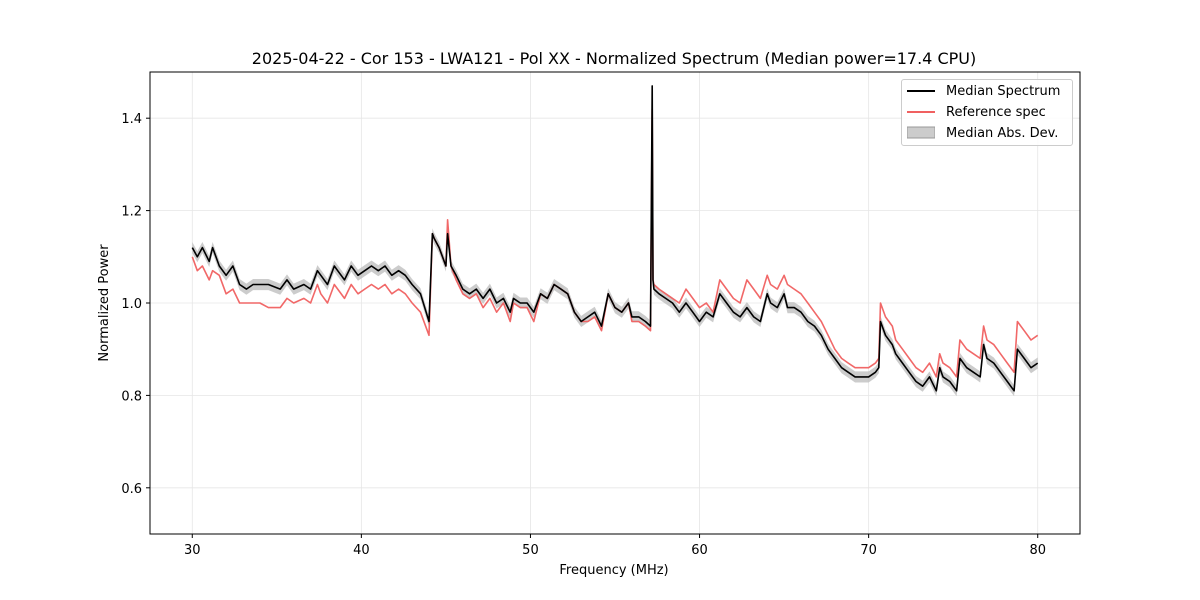  Describe the element at coordinates (921, 91) in the screenshot. I see `legend-swatch-median` at that location.